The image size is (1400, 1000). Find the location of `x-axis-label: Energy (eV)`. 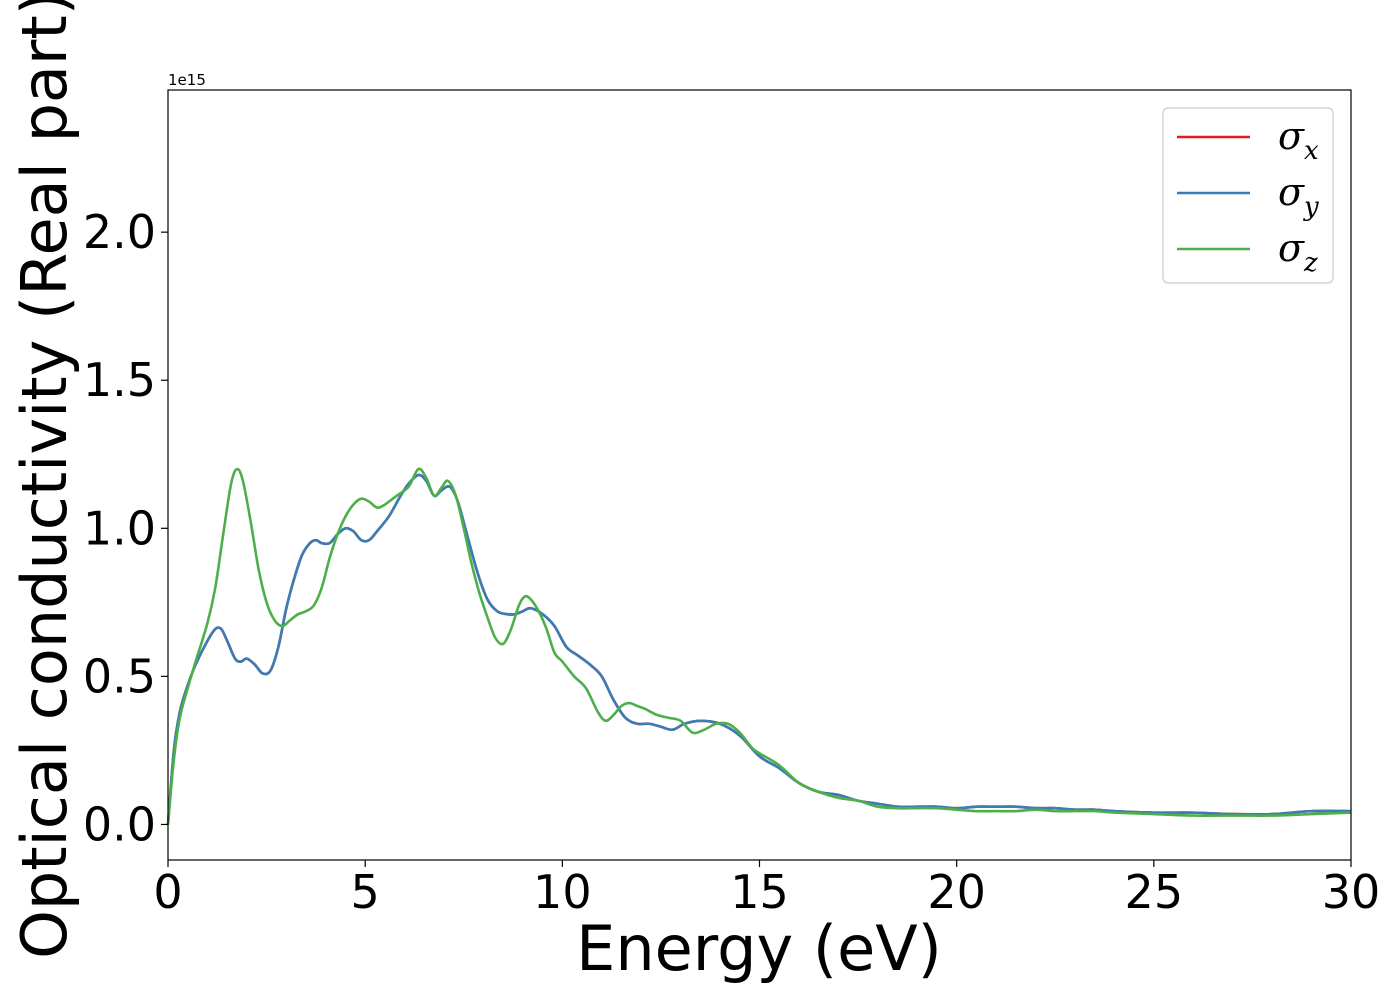

x-axis-label: Energy (eV) is located at coordinates (759, 948).